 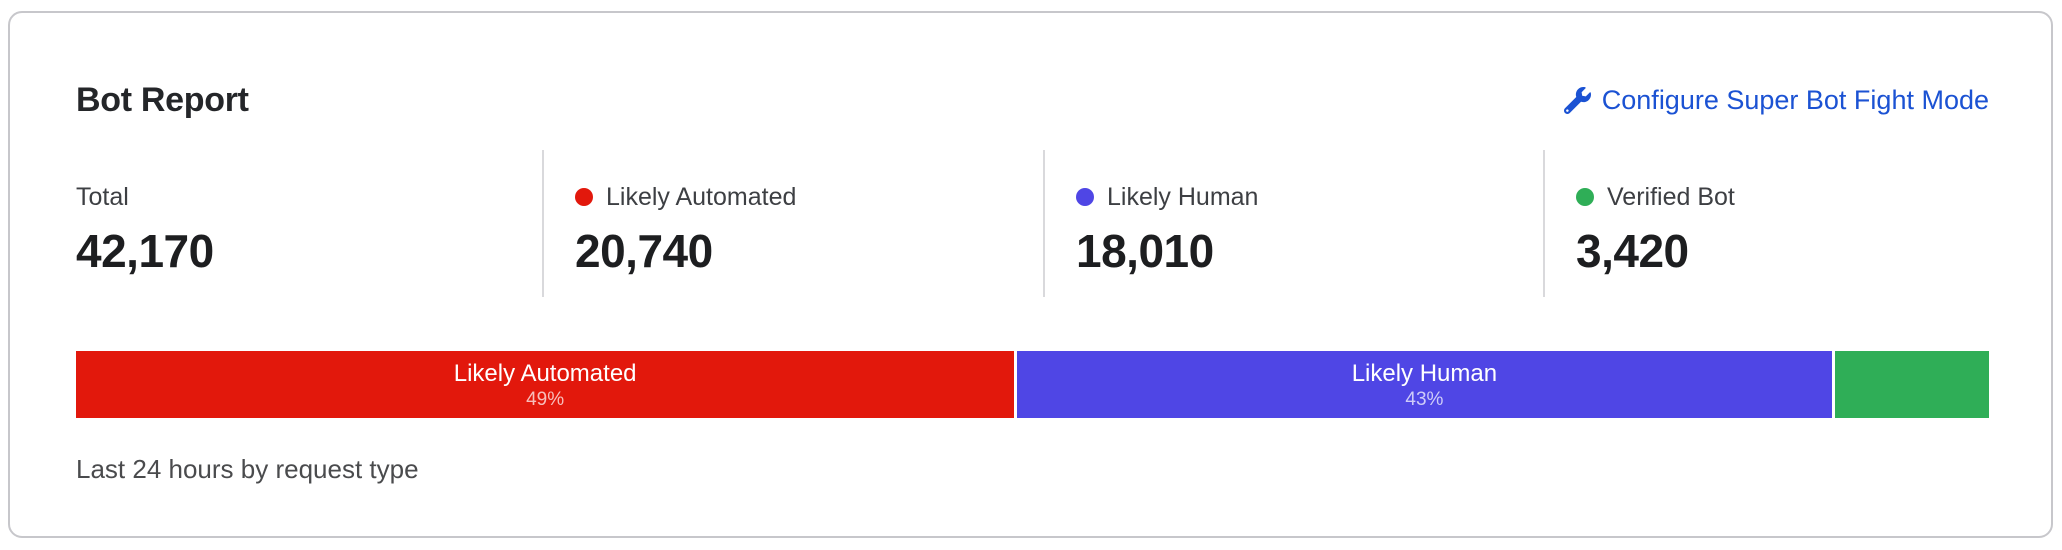 What do you see at coordinates (792, 223) in the screenshot?
I see `stat-likely-automated: Likely Automated 20,740` at bounding box center [792, 223].